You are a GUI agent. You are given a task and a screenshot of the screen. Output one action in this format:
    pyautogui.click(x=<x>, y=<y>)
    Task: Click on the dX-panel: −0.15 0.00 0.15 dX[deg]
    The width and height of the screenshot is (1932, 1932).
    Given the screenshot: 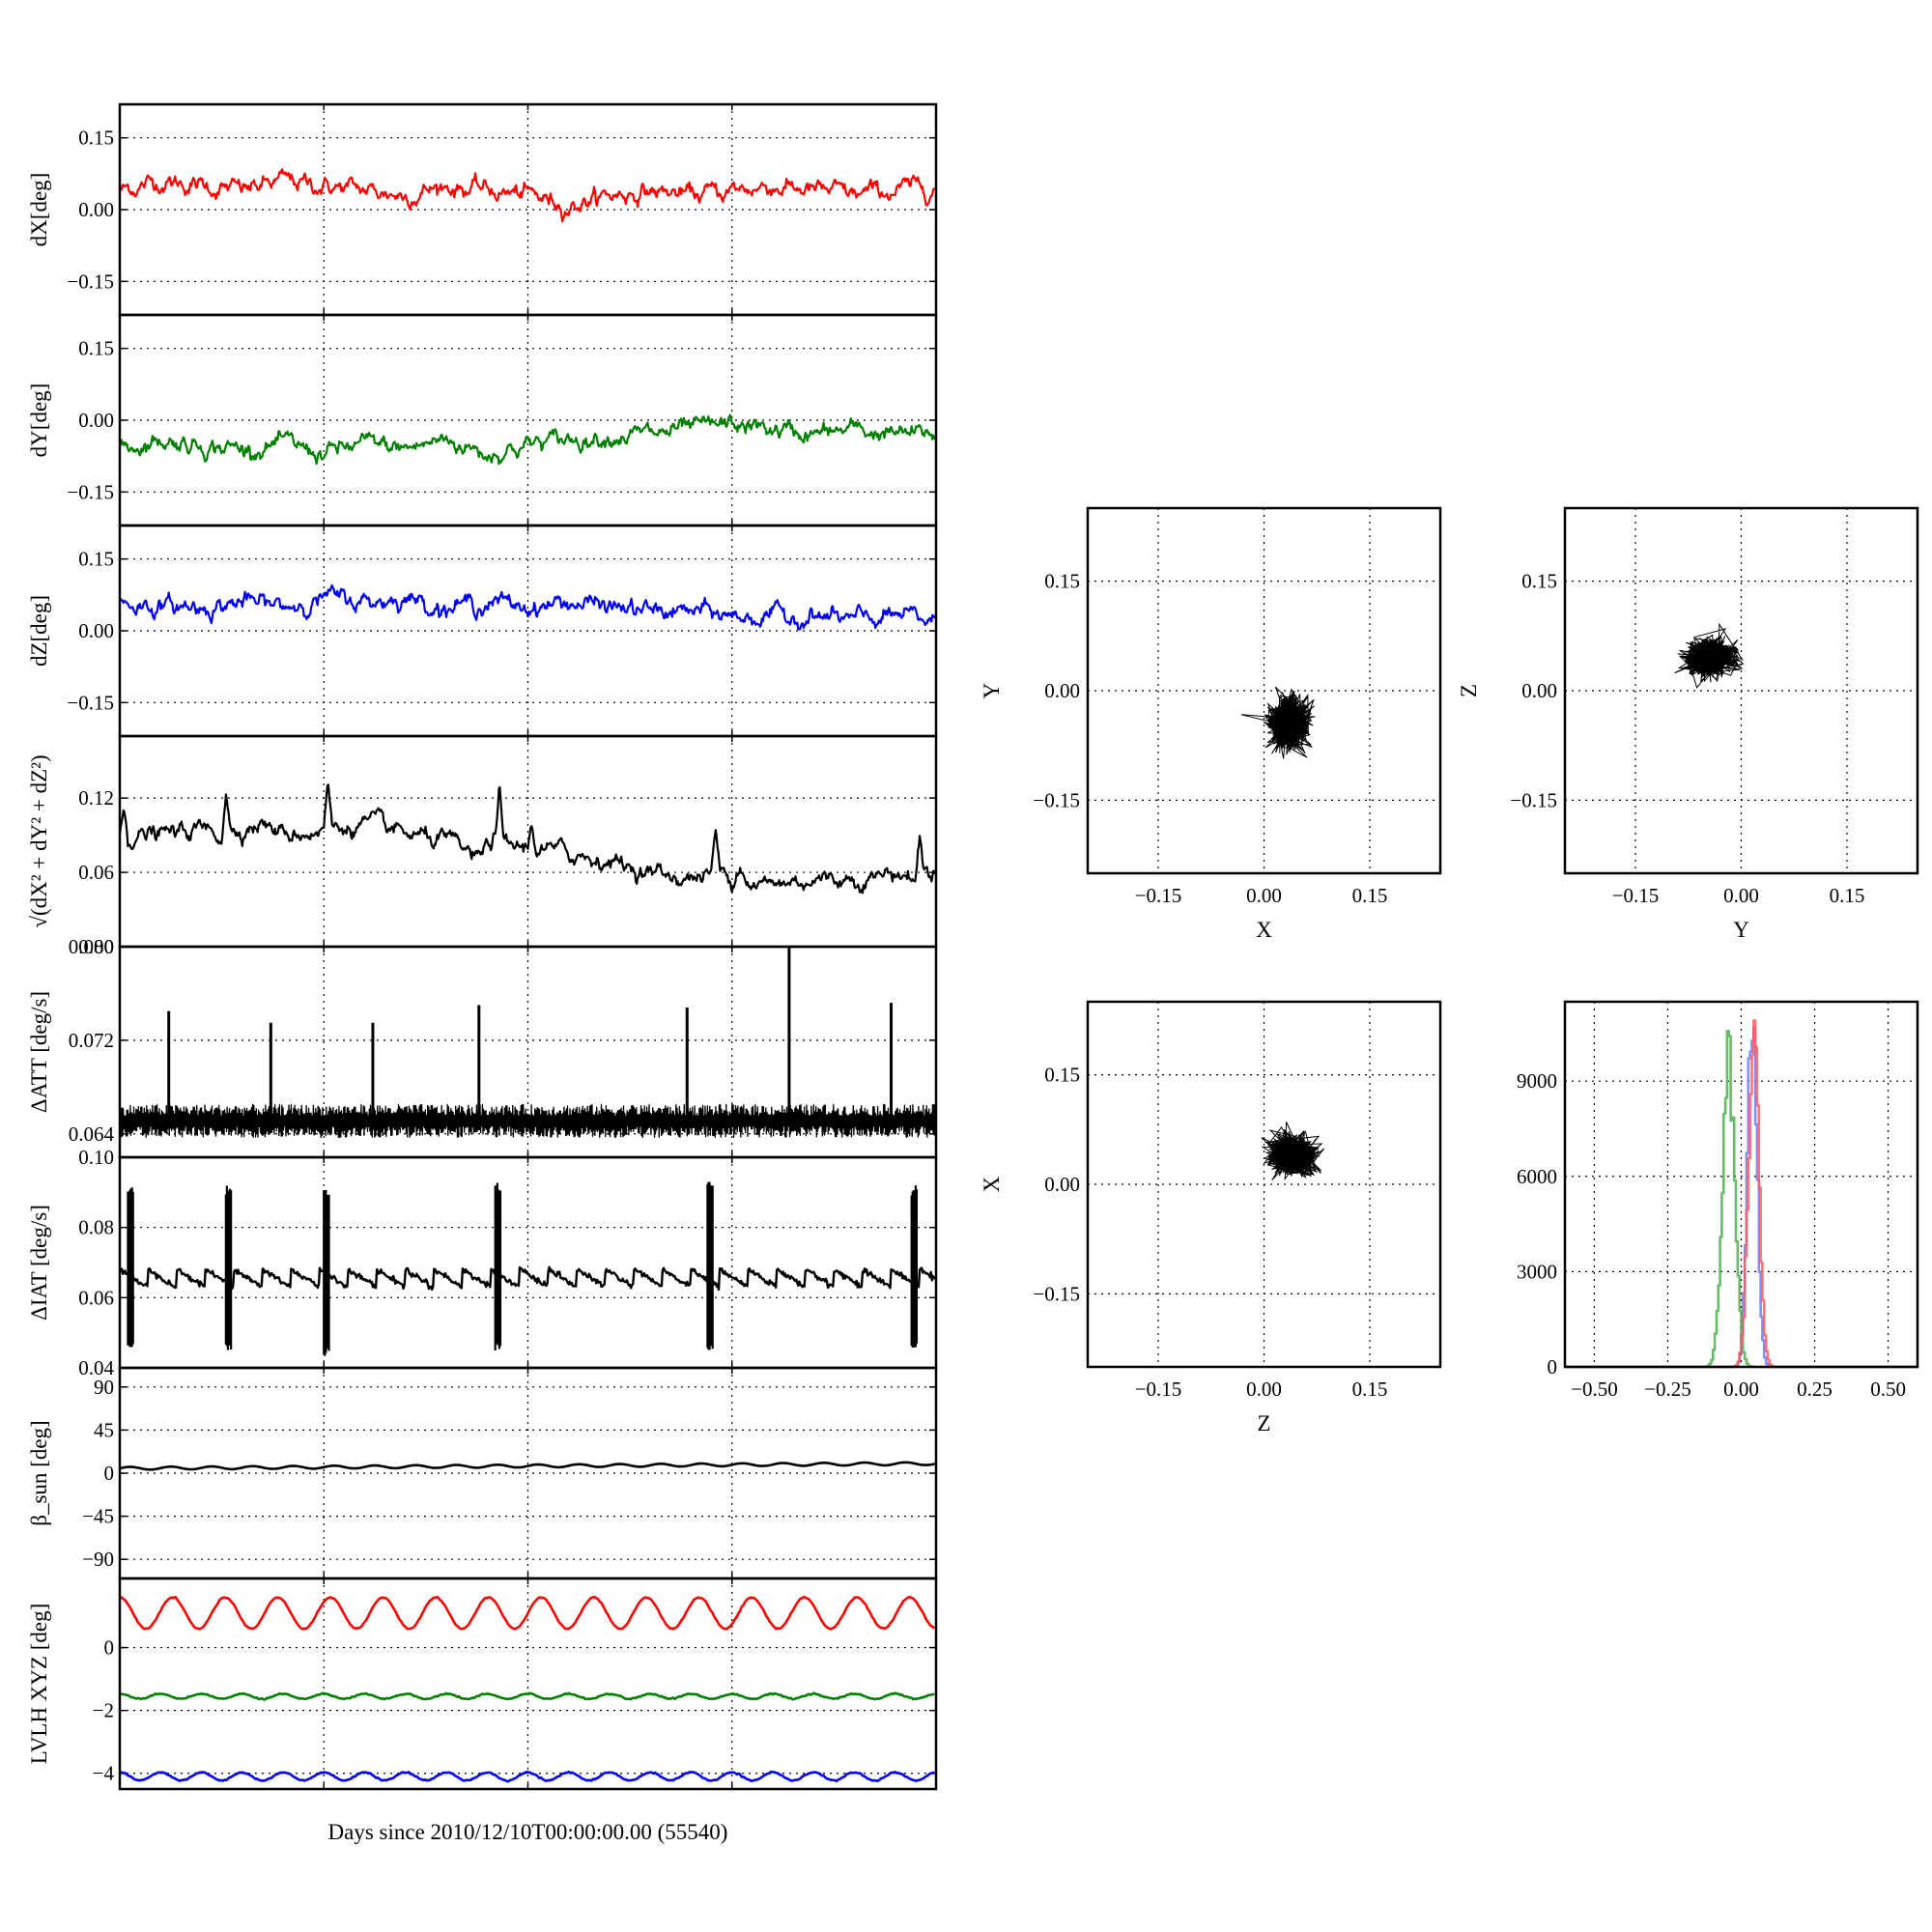 What is the action you would take?
    pyautogui.click(x=482, y=209)
    